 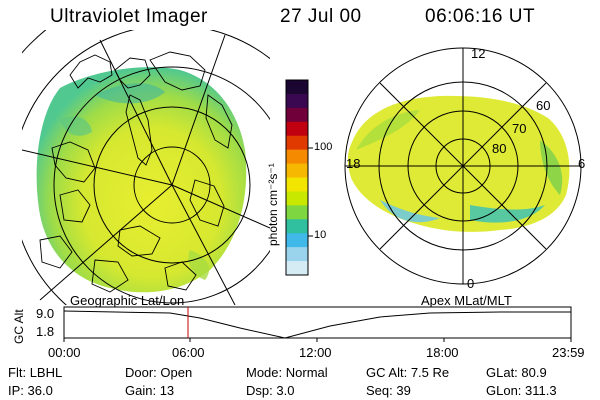 What do you see at coordinates (516, 372) in the screenshot?
I see `status-glat: GLat: 80.9` at bounding box center [516, 372].